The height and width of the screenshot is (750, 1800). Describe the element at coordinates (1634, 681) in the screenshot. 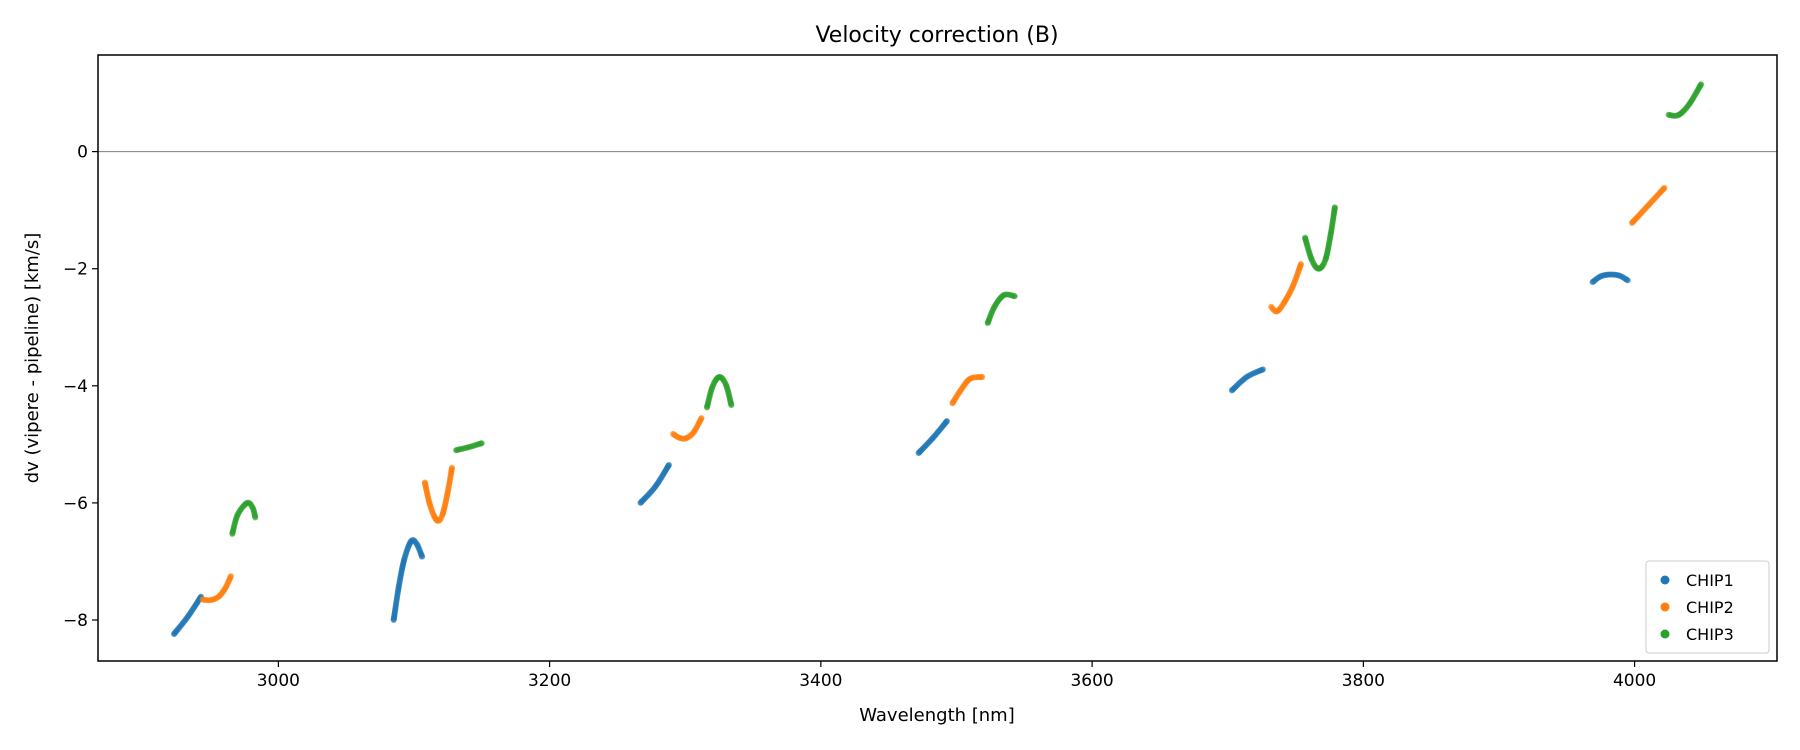

I see `x-tick-label: 4000` at that location.